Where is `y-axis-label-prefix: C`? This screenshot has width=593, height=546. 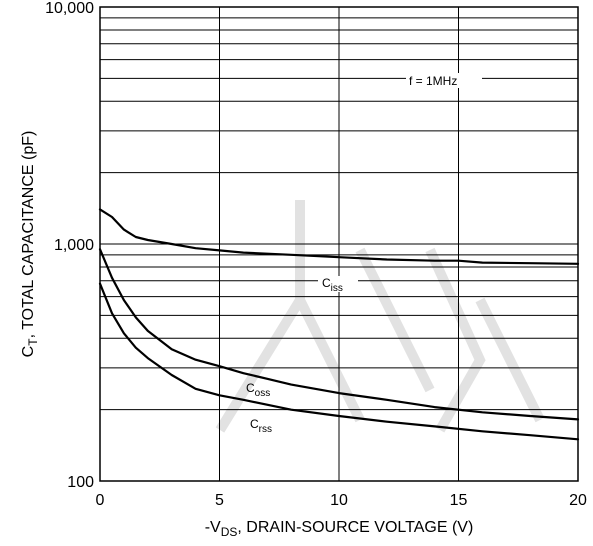 y-axis-label-prefix: C is located at coordinates (28, 352).